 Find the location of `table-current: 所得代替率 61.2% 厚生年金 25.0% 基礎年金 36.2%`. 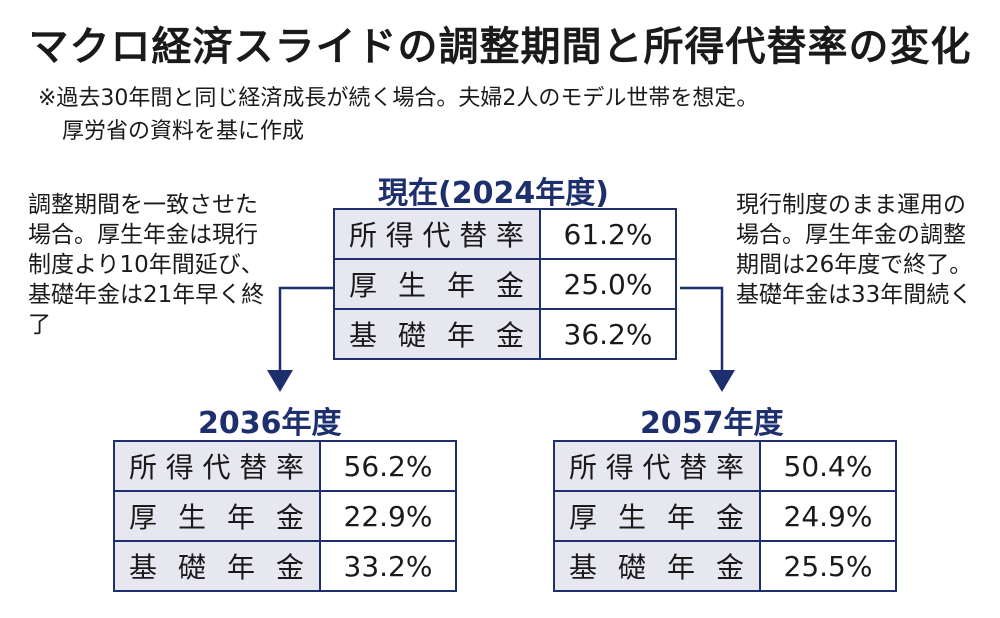

table-current: 所得代替率 61.2% 厚生年金 25.0% 基礎年金 36.2% is located at coordinates (505, 284).